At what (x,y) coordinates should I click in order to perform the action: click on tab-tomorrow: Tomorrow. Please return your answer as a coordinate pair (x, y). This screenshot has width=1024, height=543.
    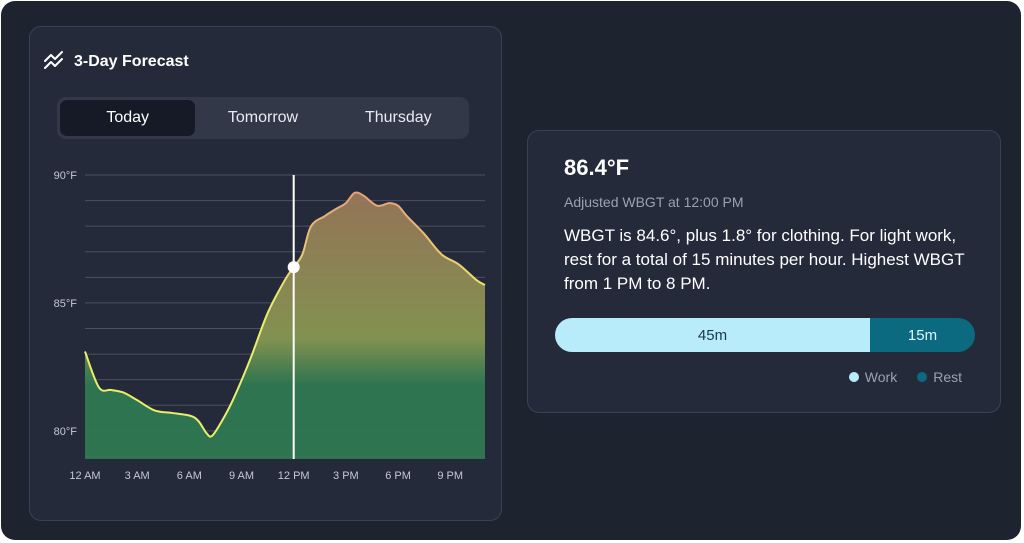
    Looking at the image, I should click on (263, 117).